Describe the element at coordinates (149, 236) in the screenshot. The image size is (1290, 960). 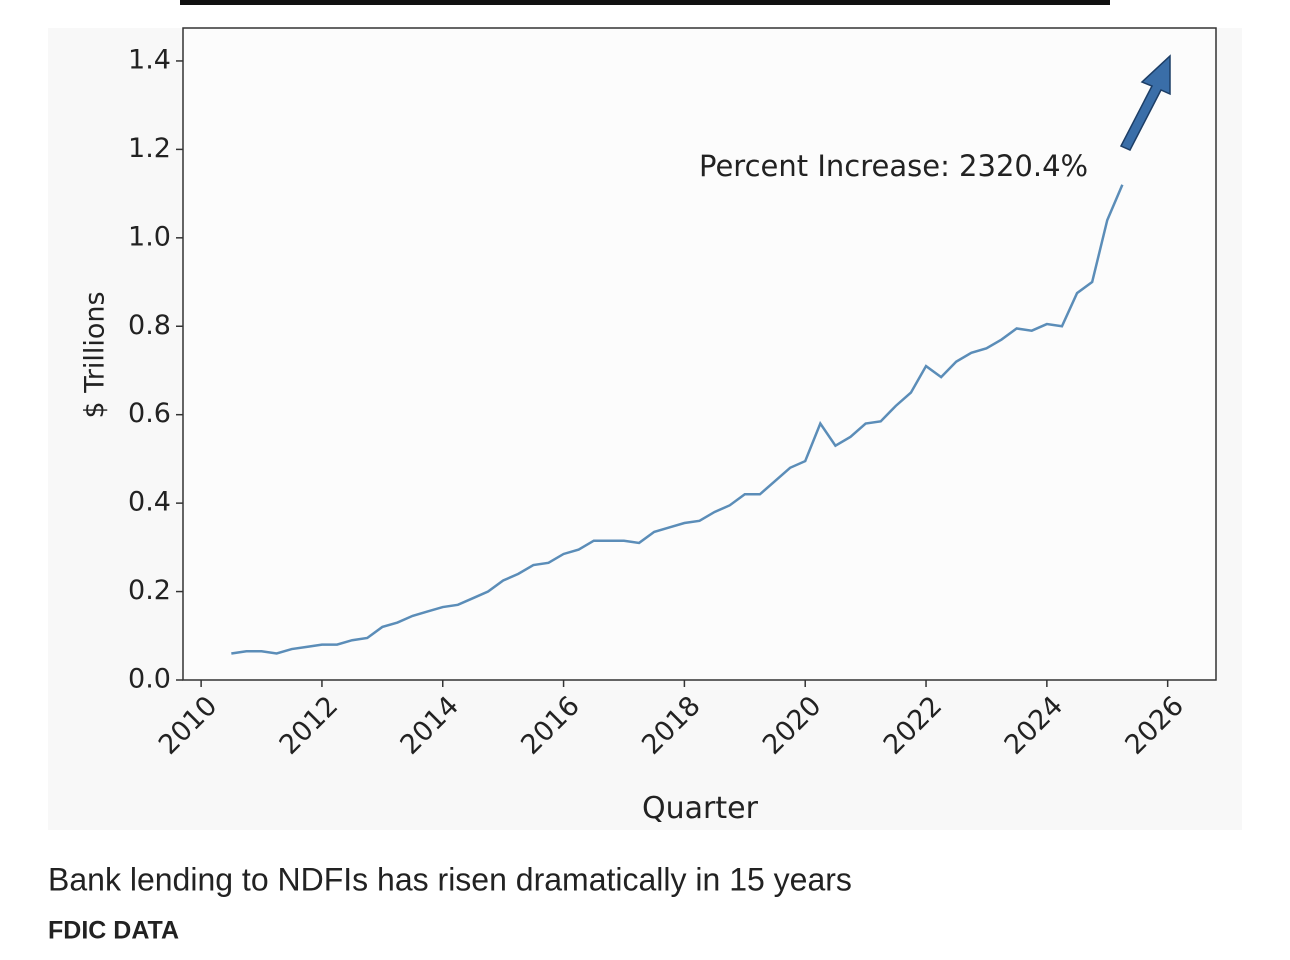
I see `y-tick-label: 1.0` at that location.